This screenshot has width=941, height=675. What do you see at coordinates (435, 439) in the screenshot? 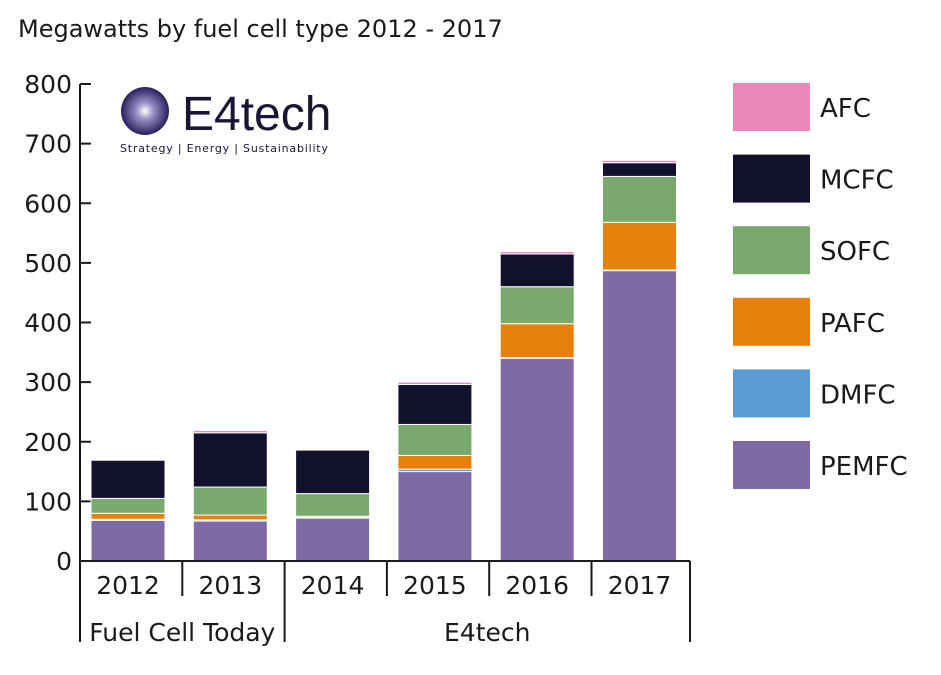
I see `bar-segment-sofc-2015` at bounding box center [435, 439].